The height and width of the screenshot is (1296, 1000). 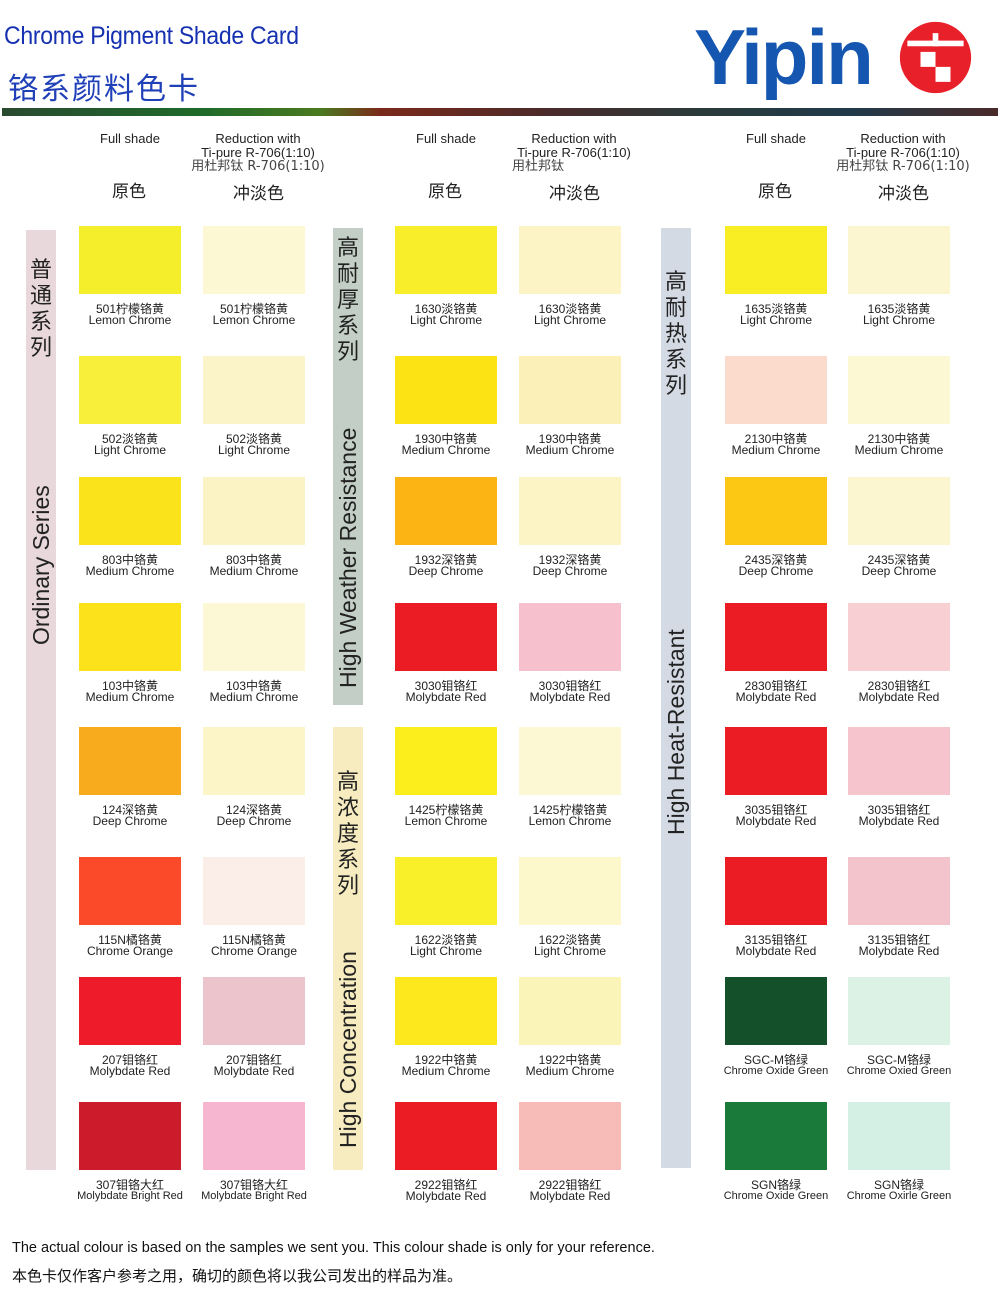 What do you see at coordinates (570, 309) in the screenshot?
I see `pigment-code: 1630淡铬黄` at bounding box center [570, 309].